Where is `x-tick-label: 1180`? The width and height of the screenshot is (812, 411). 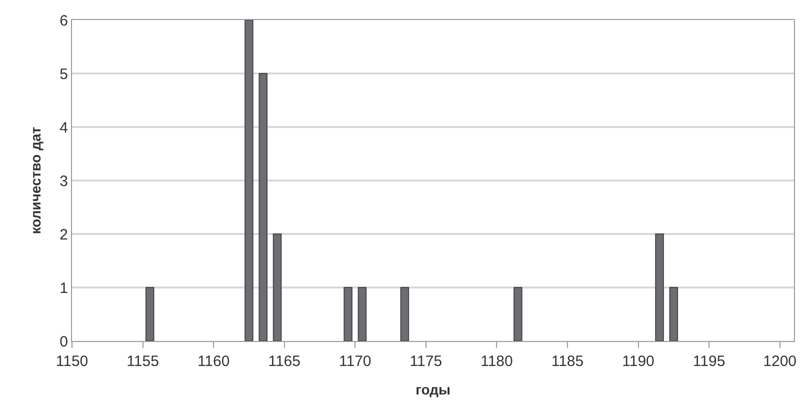 x-tick-label: 1180 is located at coordinates (496, 361).